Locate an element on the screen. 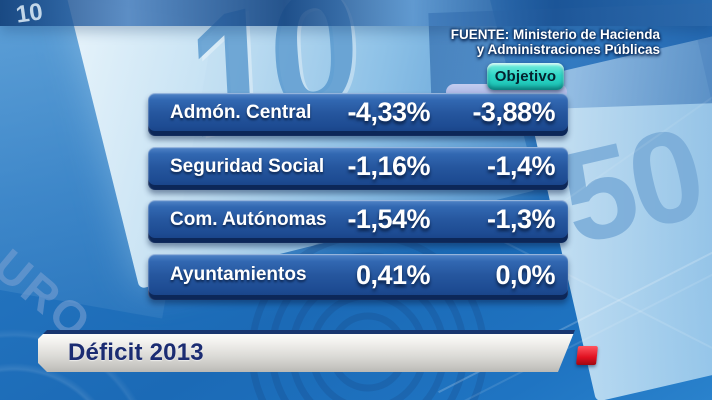 The width and height of the screenshot is (712, 400). deficit-value: -1,54% is located at coordinates (388, 219).